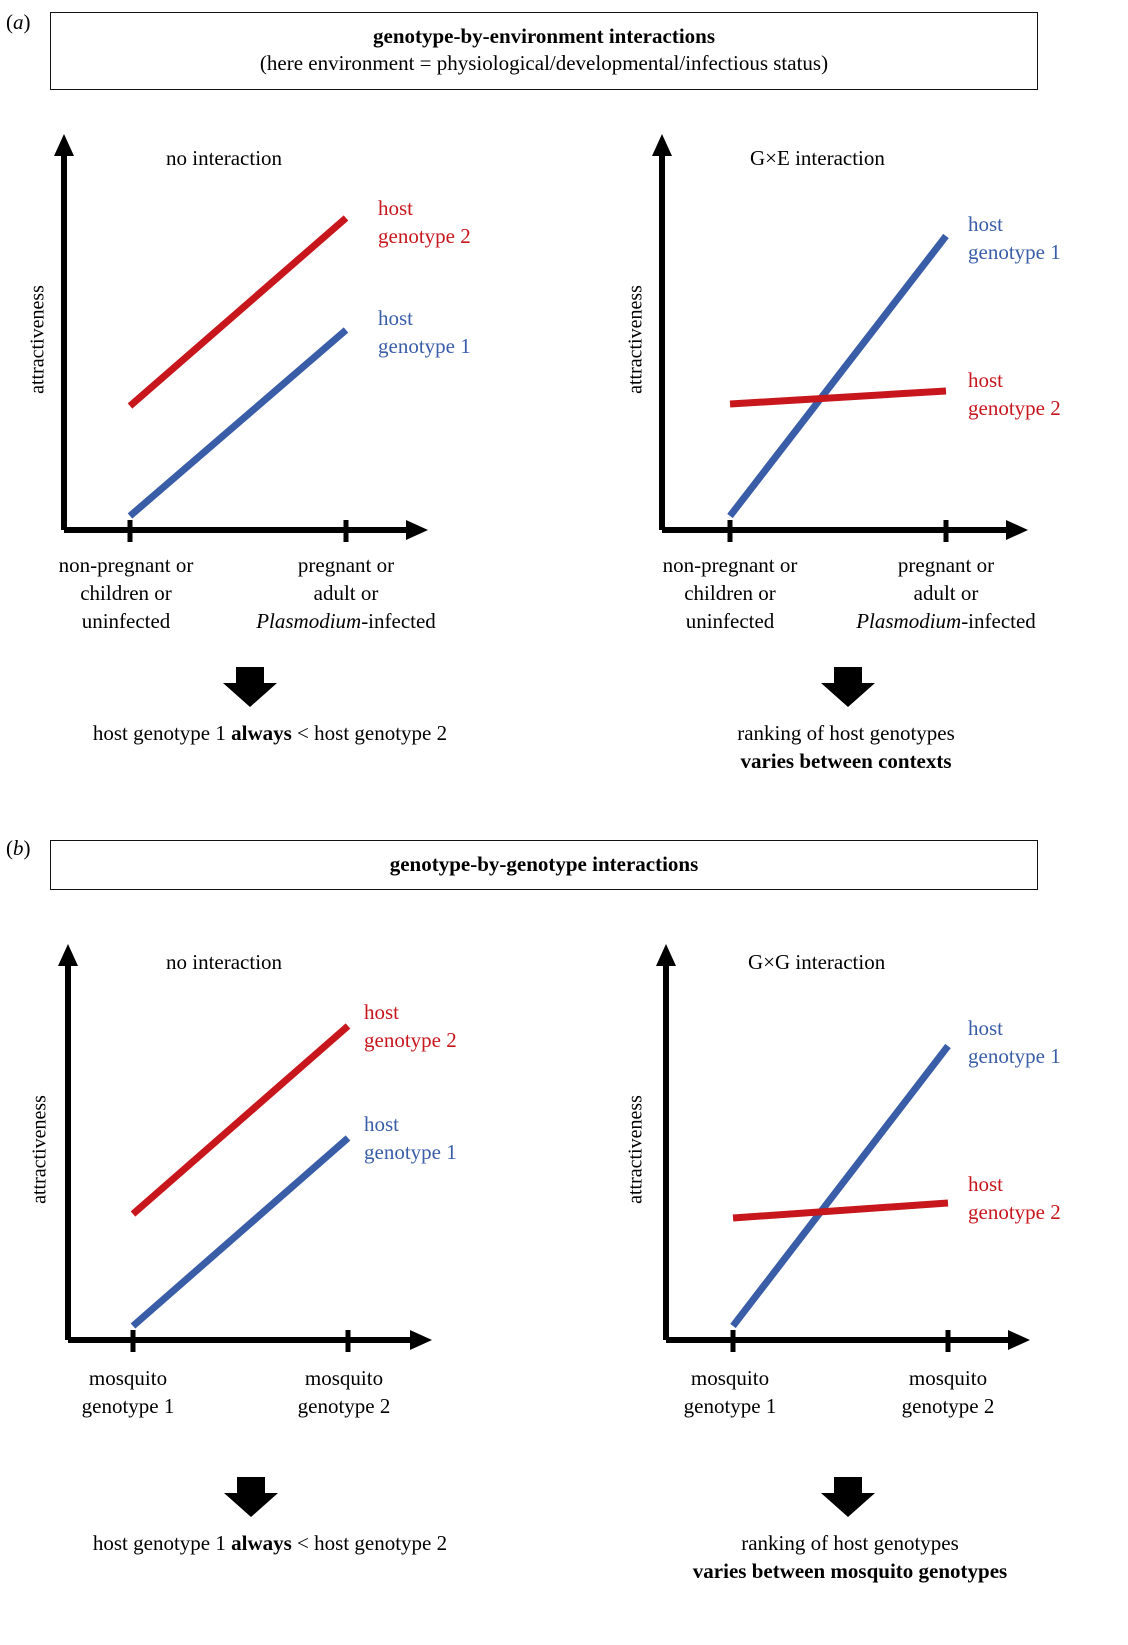 The width and height of the screenshot is (1128, 1645). Describe the element at coordinates (1014, 238) in the screenshot. I see `panel-a-right-label-genotype1: host genotype 1` at that location.